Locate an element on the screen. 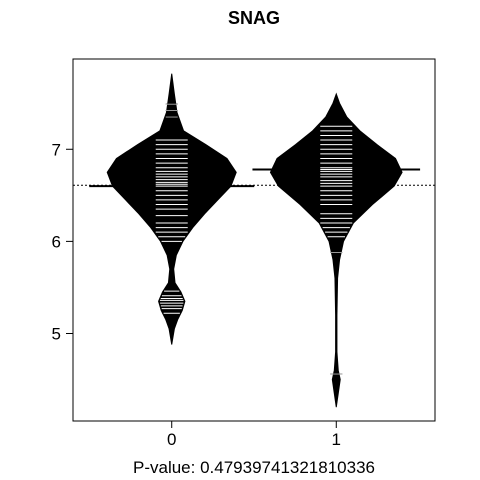  y-tick-label: 5 is located at coordinates (56, 333).